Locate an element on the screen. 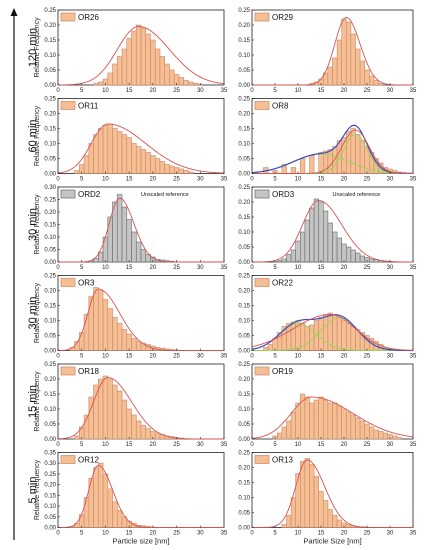 The image size is (425, 550). x-tick-label: 25 is located at coordinates (176, 445).